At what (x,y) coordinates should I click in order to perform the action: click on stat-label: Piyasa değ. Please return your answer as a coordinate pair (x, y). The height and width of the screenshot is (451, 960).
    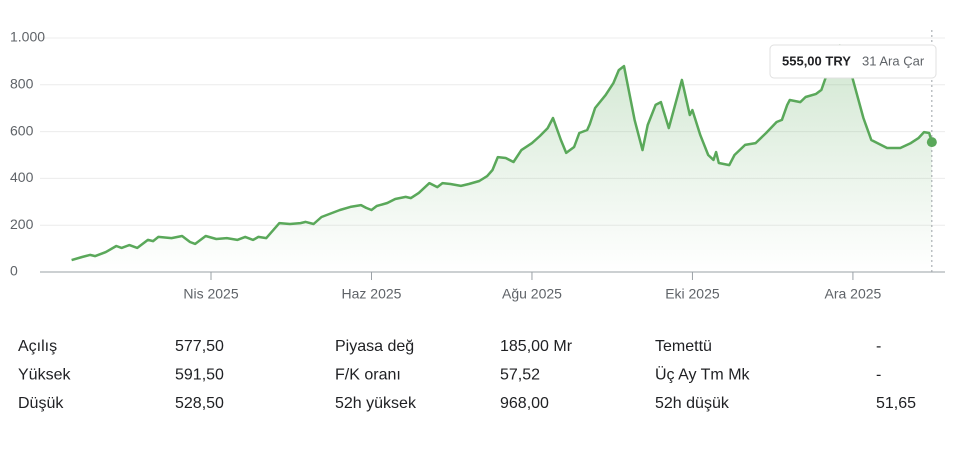
    Looking at the image, I should click on (374, 346).